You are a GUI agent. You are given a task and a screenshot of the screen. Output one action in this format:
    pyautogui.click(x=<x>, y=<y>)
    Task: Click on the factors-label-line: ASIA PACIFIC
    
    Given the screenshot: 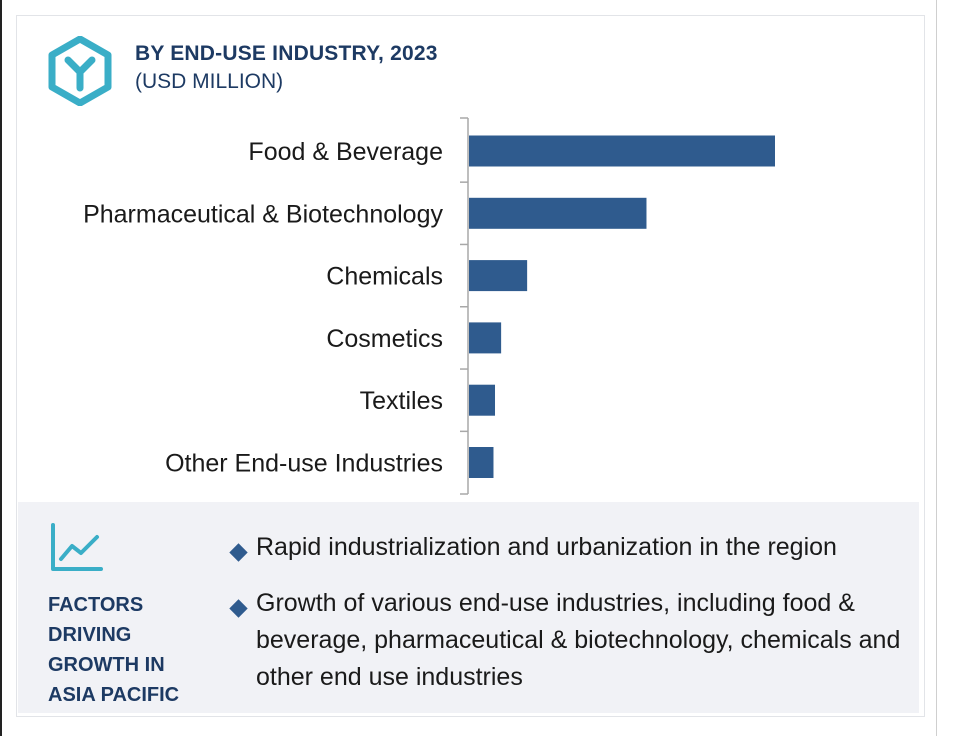 What is the action you would take?
    pyautogui.click(x=114, y=695)
    